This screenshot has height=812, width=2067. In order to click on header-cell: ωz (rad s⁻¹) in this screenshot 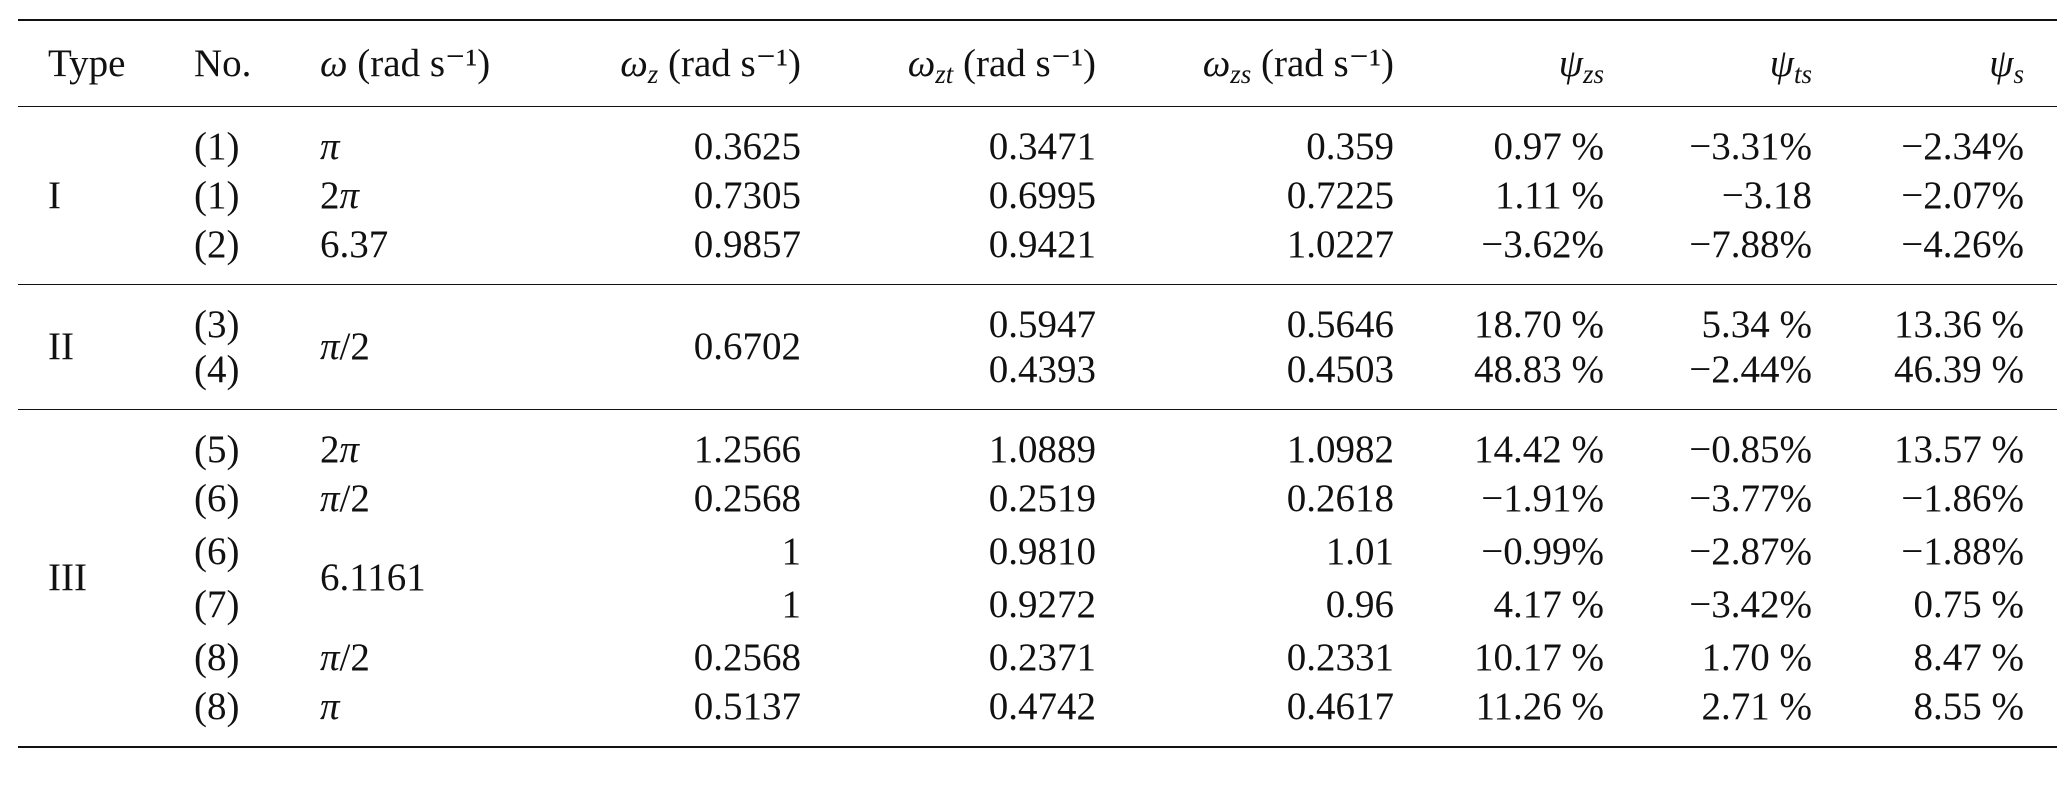, I will do `click(690, 63)`.